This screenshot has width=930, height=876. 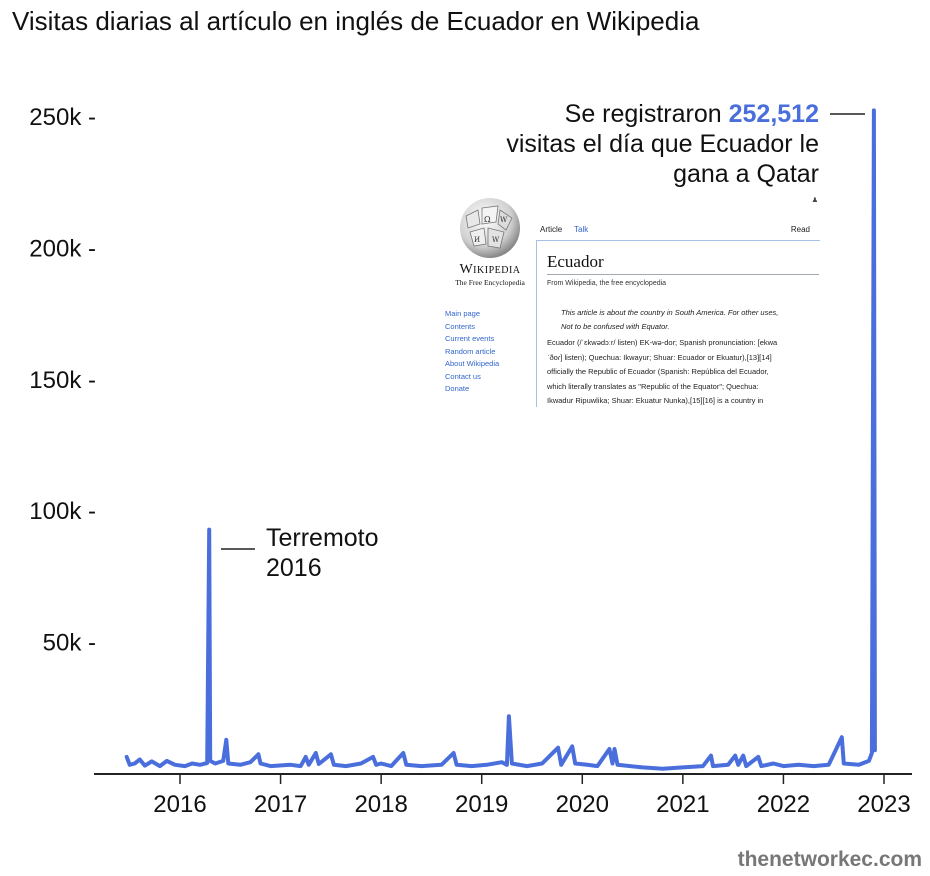 I want to click on y-tick-label: 250k -, so click(x=62, y=117).